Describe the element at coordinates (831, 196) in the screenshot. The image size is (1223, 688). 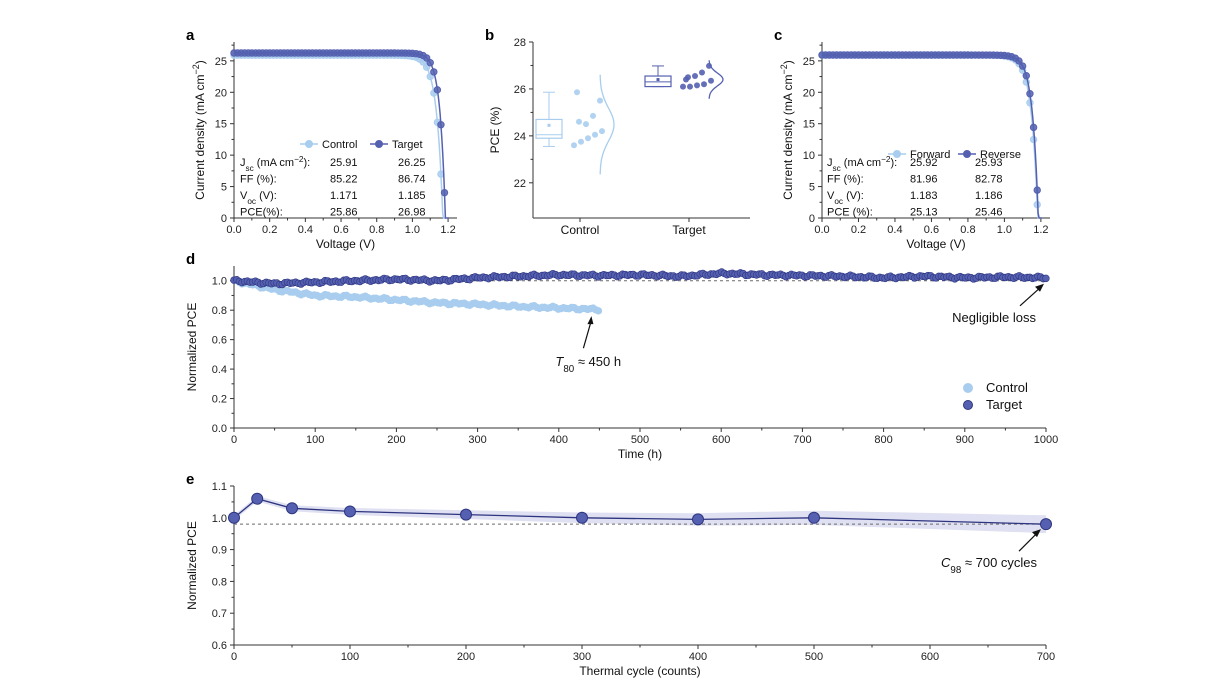
I see `table-row-label-part: V` at that location.